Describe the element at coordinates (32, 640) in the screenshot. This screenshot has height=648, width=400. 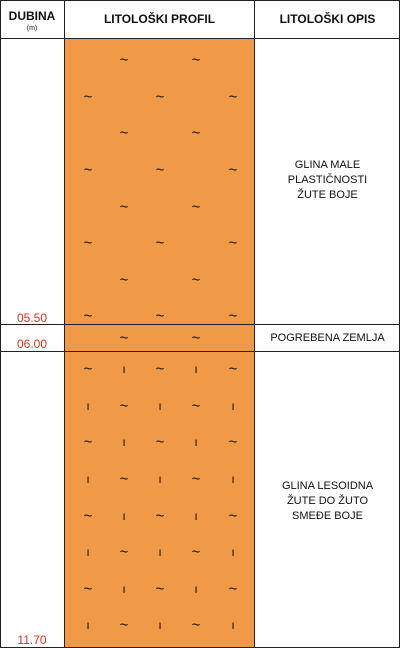
I see `depth-label-3: 11.70` at that location.